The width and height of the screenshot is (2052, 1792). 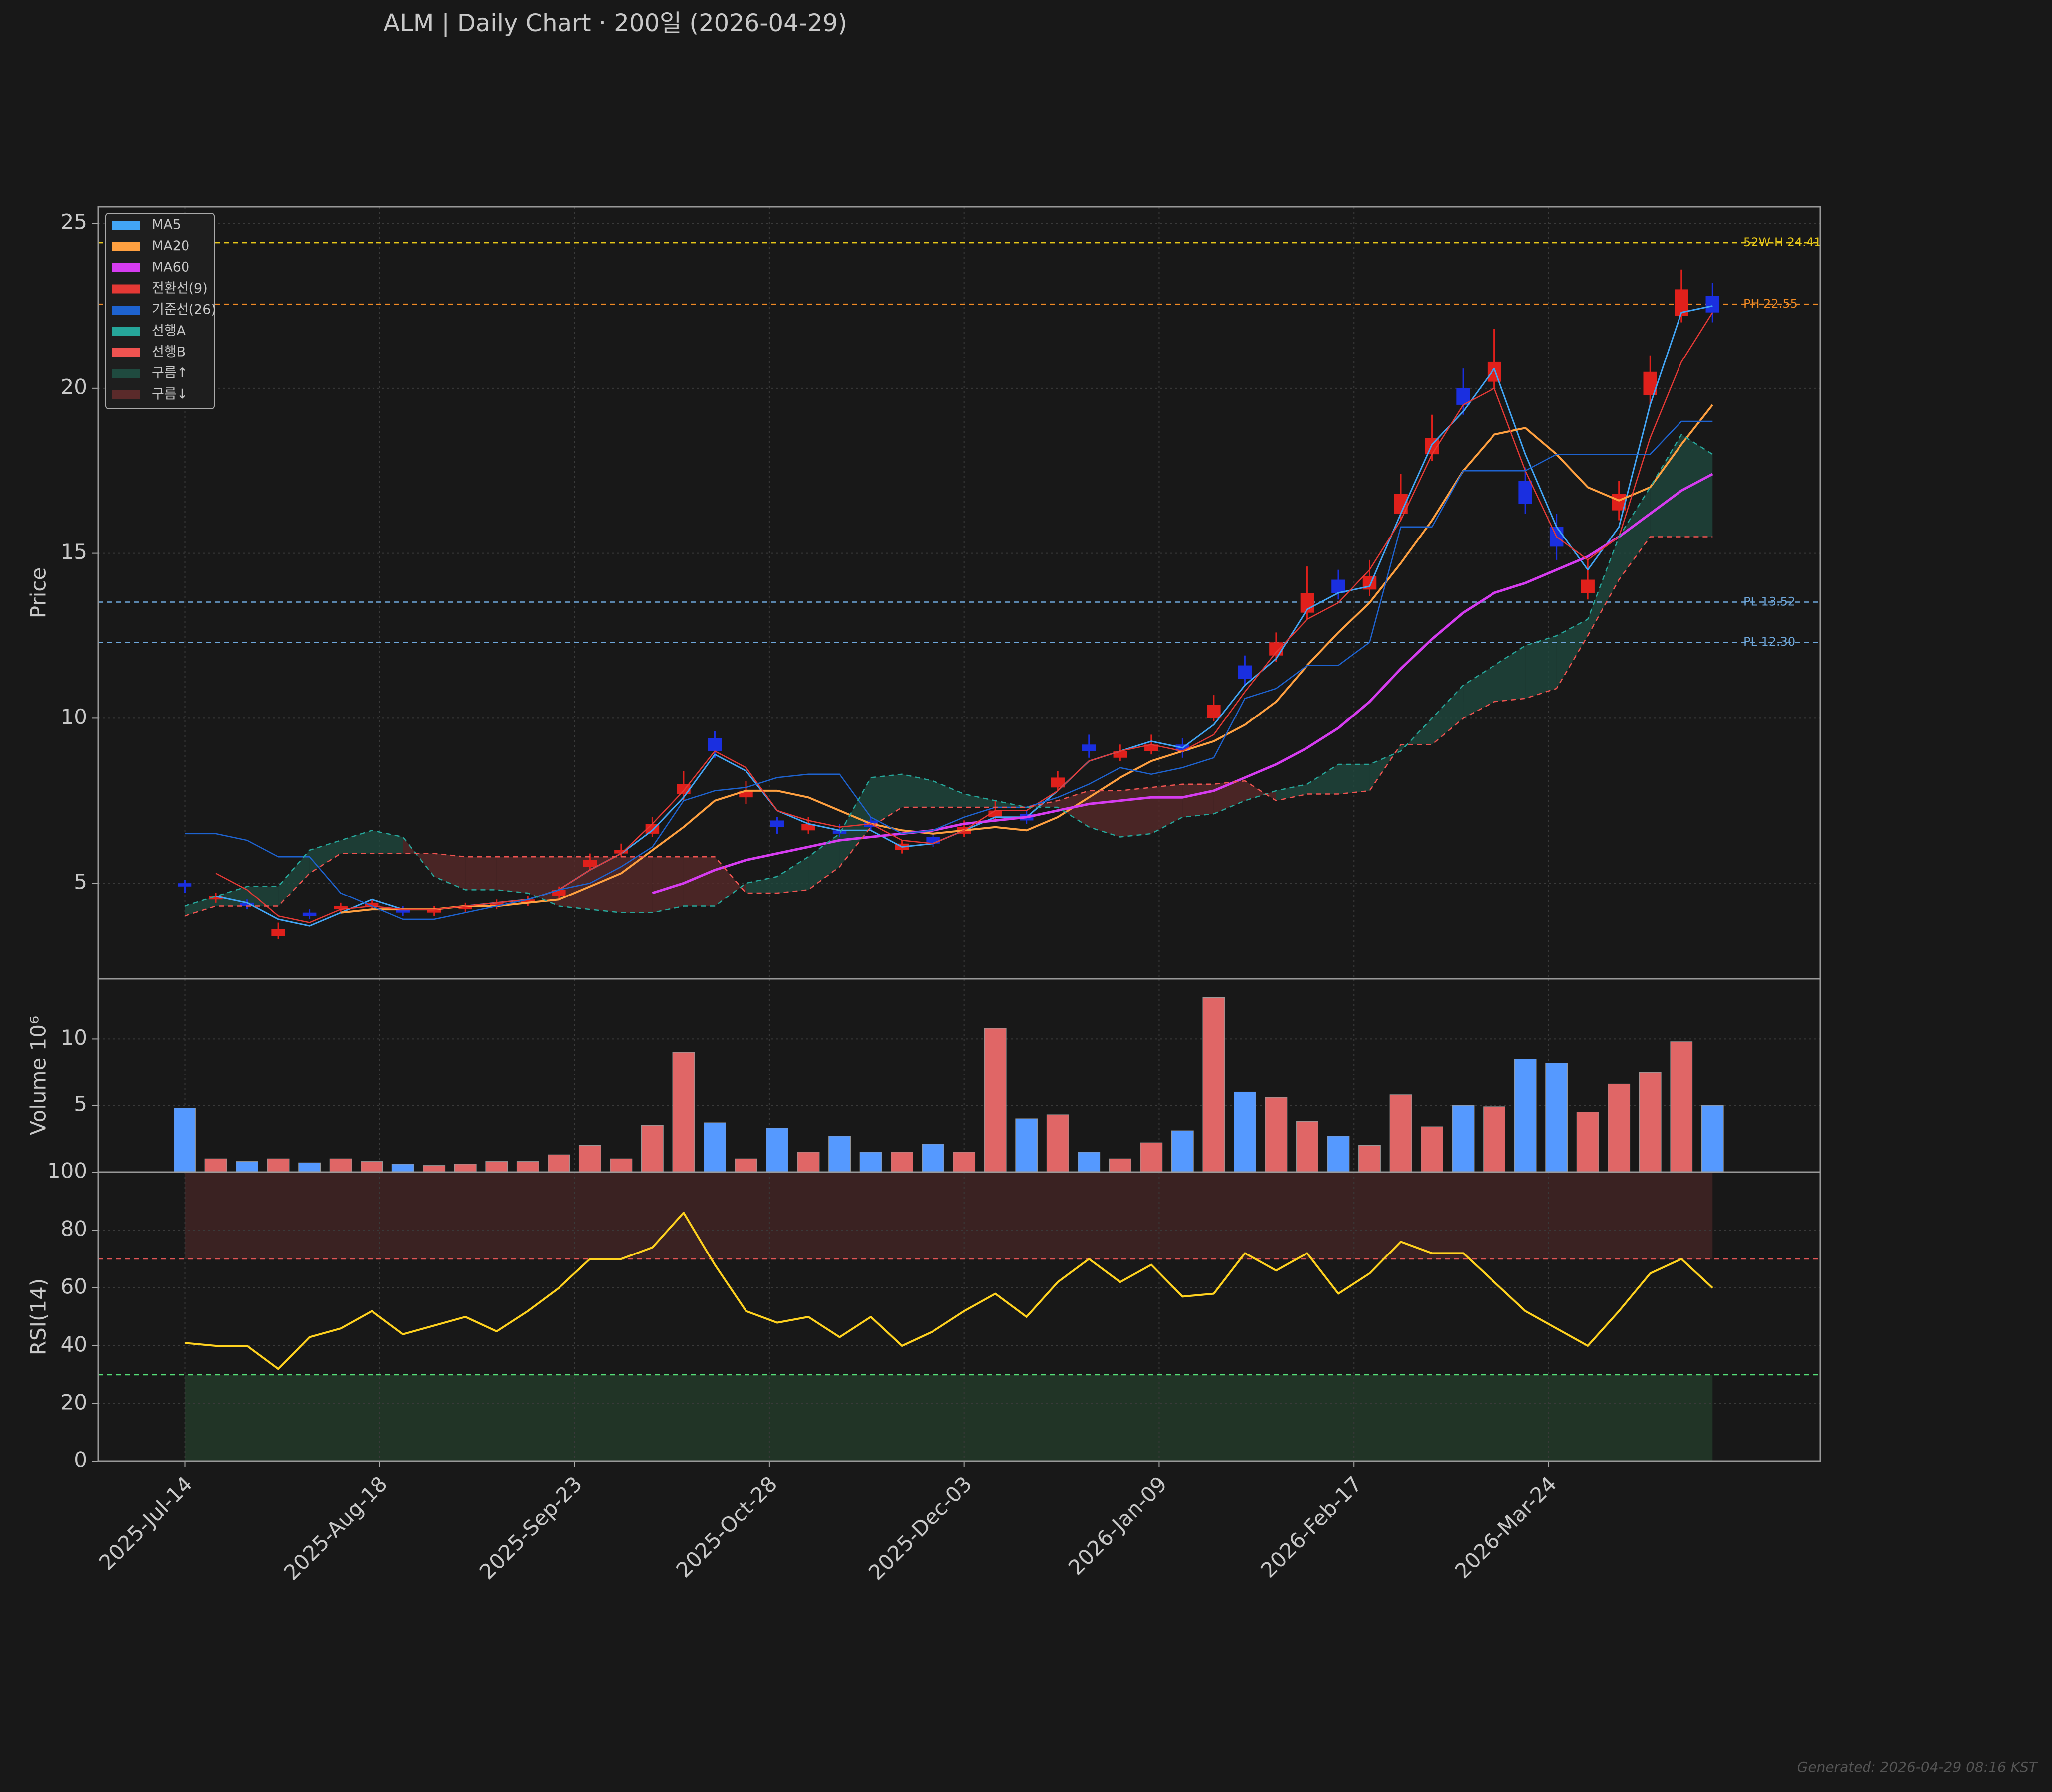 What do you see at coordinates (1182, 684) in the screenshot?
I see `series-line` at bounding box center [1182, 684].